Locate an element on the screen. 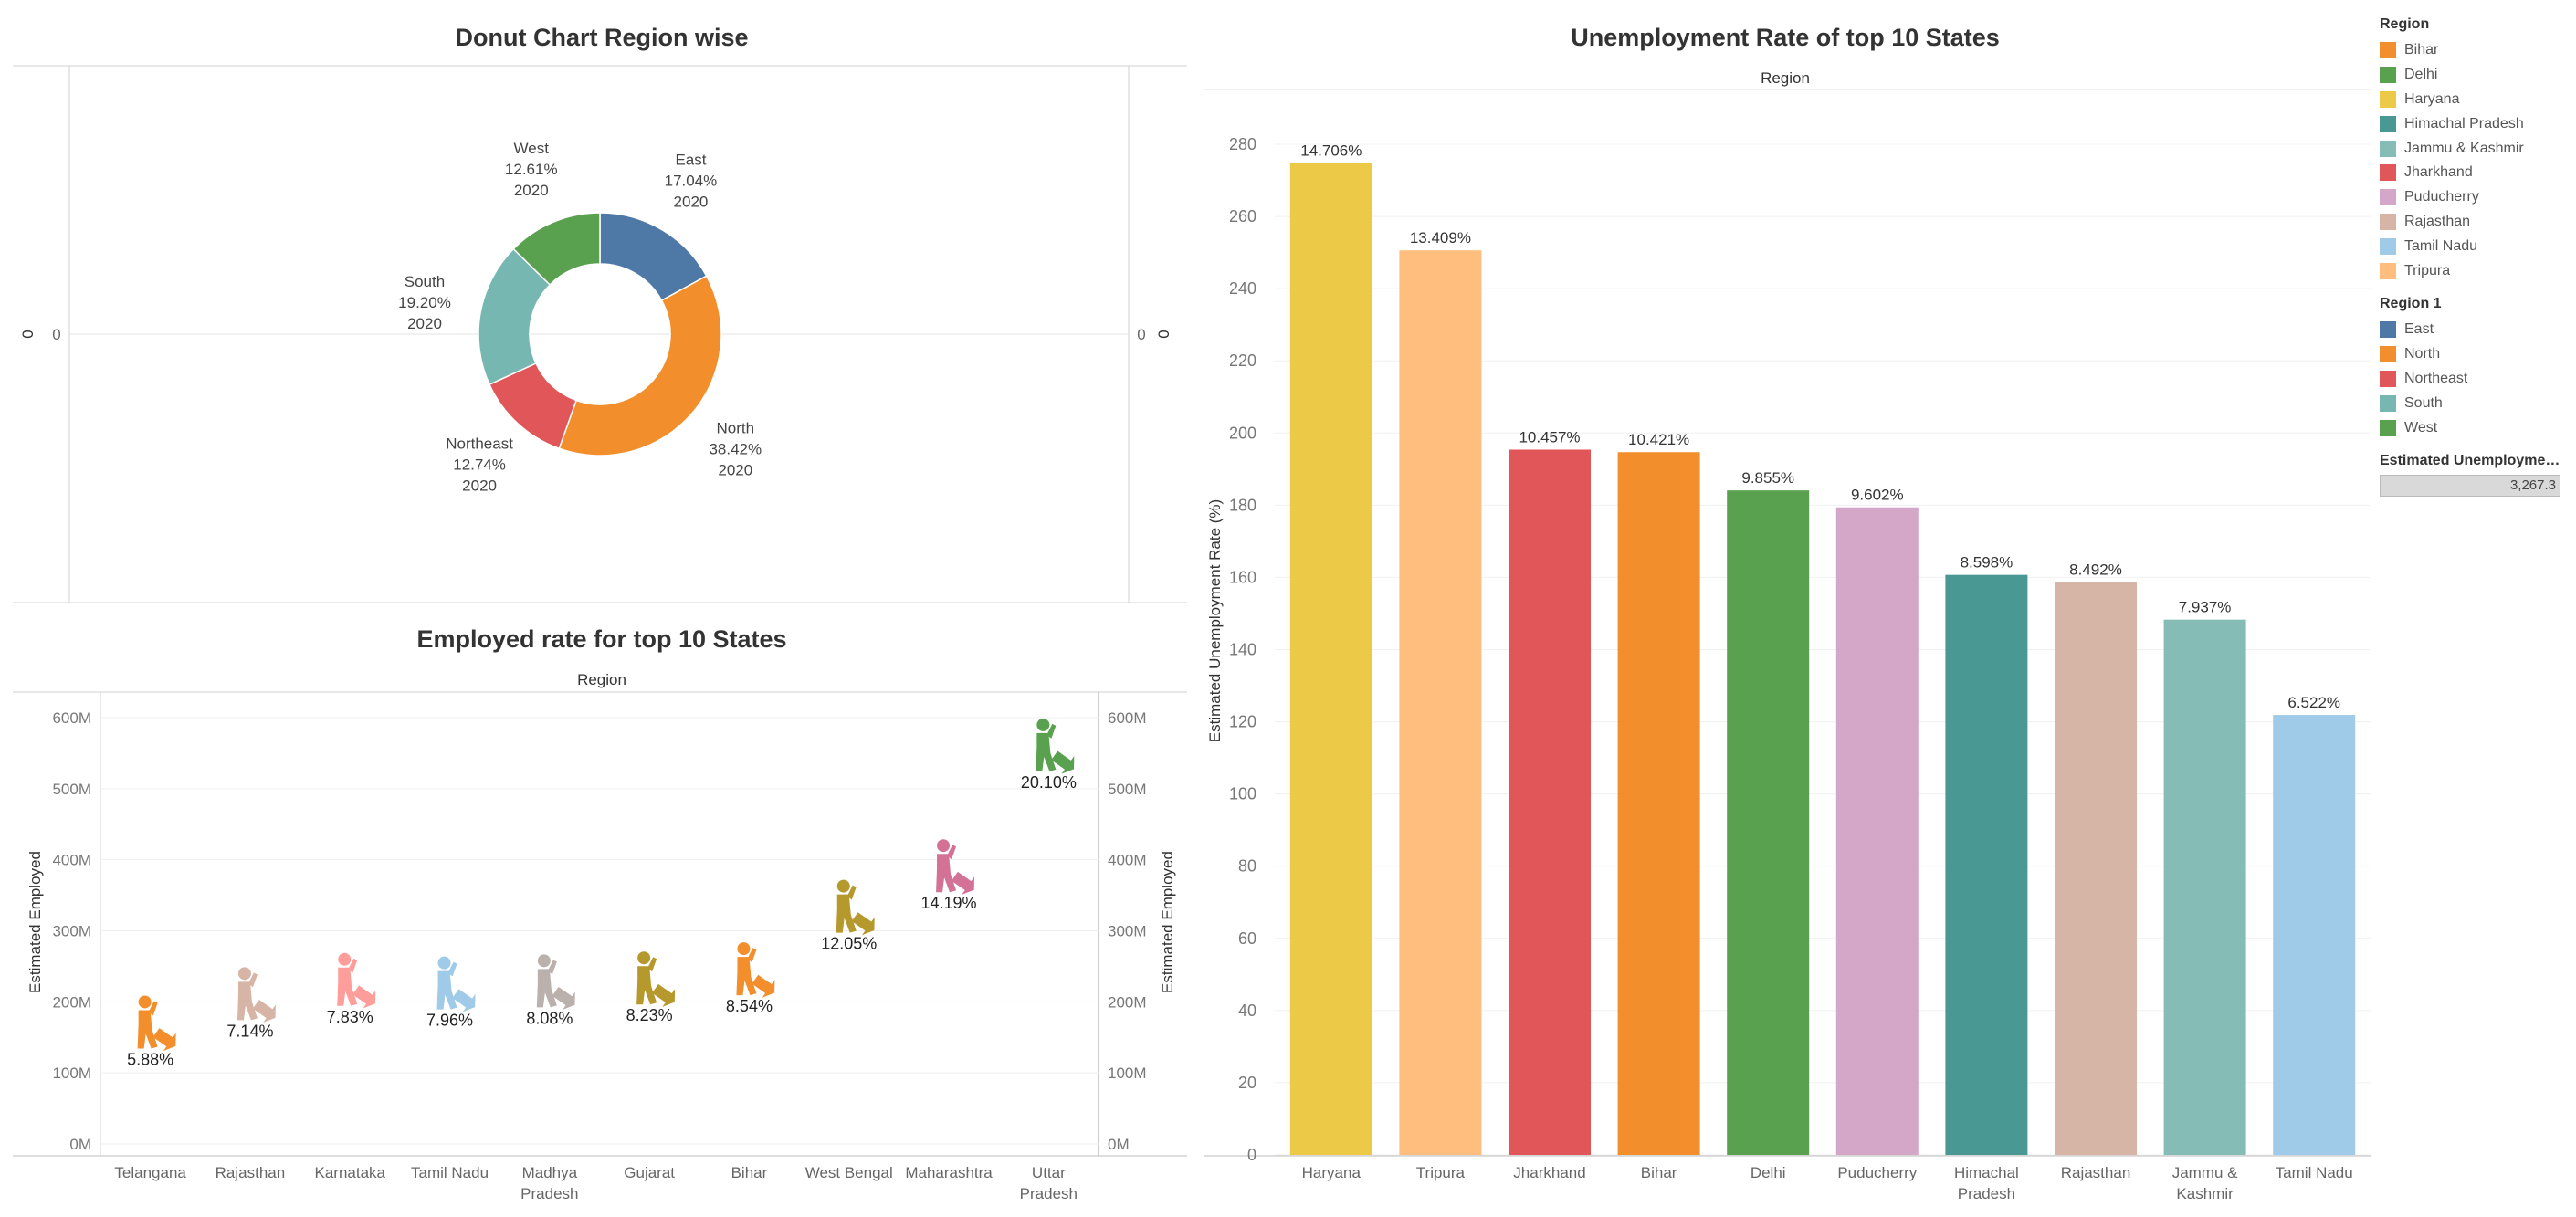  employed-data-label: 8.08% is located at coordinates (549, 1018).